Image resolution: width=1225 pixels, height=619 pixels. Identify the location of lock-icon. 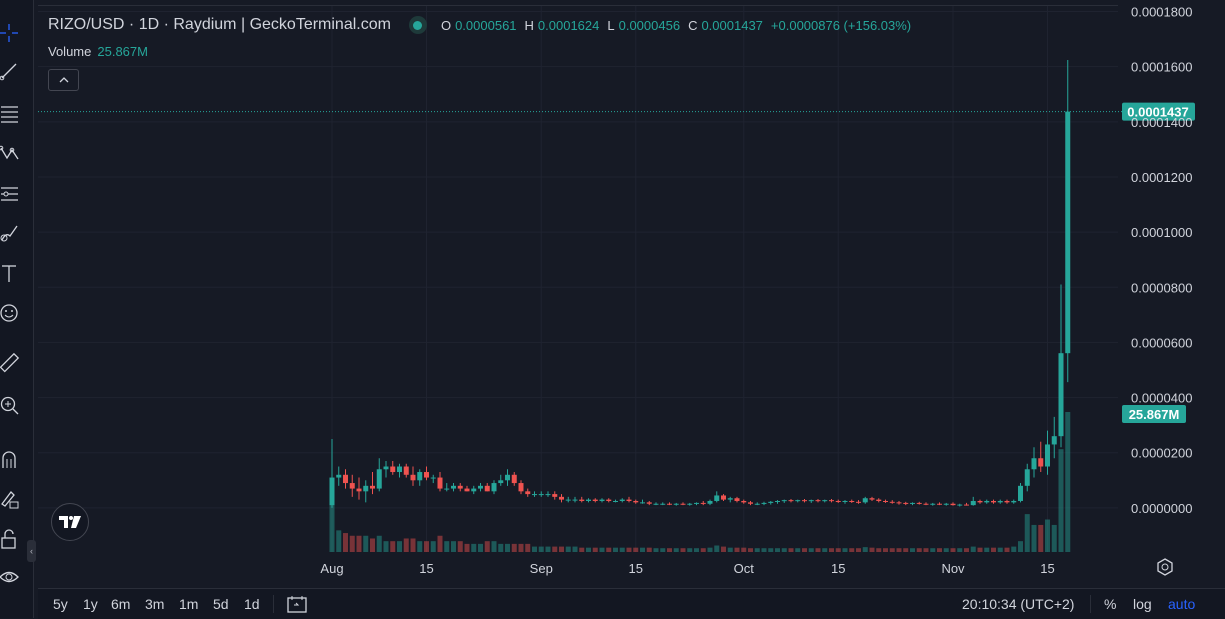
(11, 539).